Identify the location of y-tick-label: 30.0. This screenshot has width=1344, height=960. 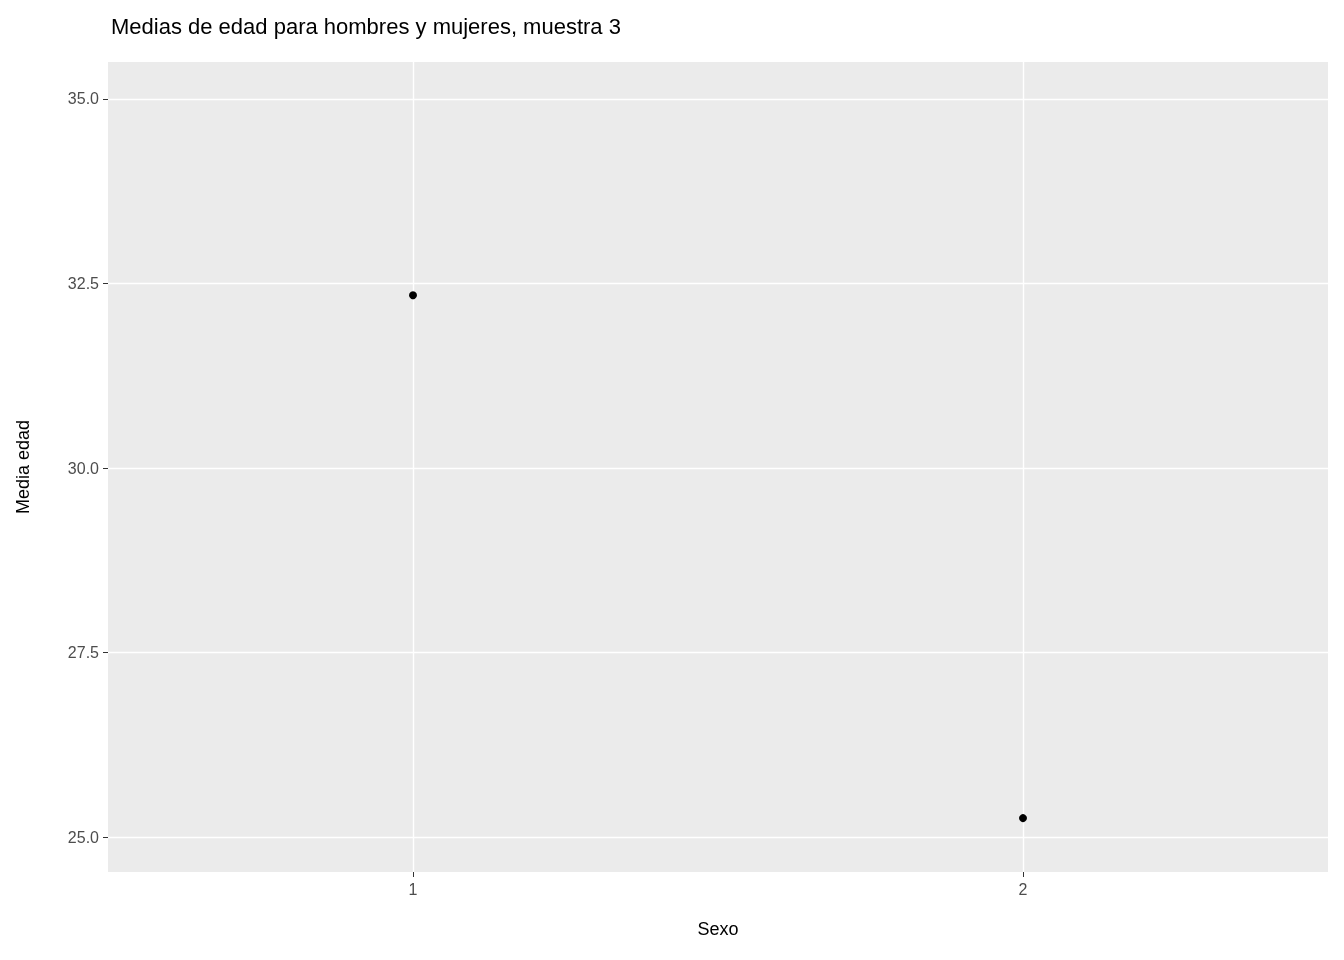
(83, 468).